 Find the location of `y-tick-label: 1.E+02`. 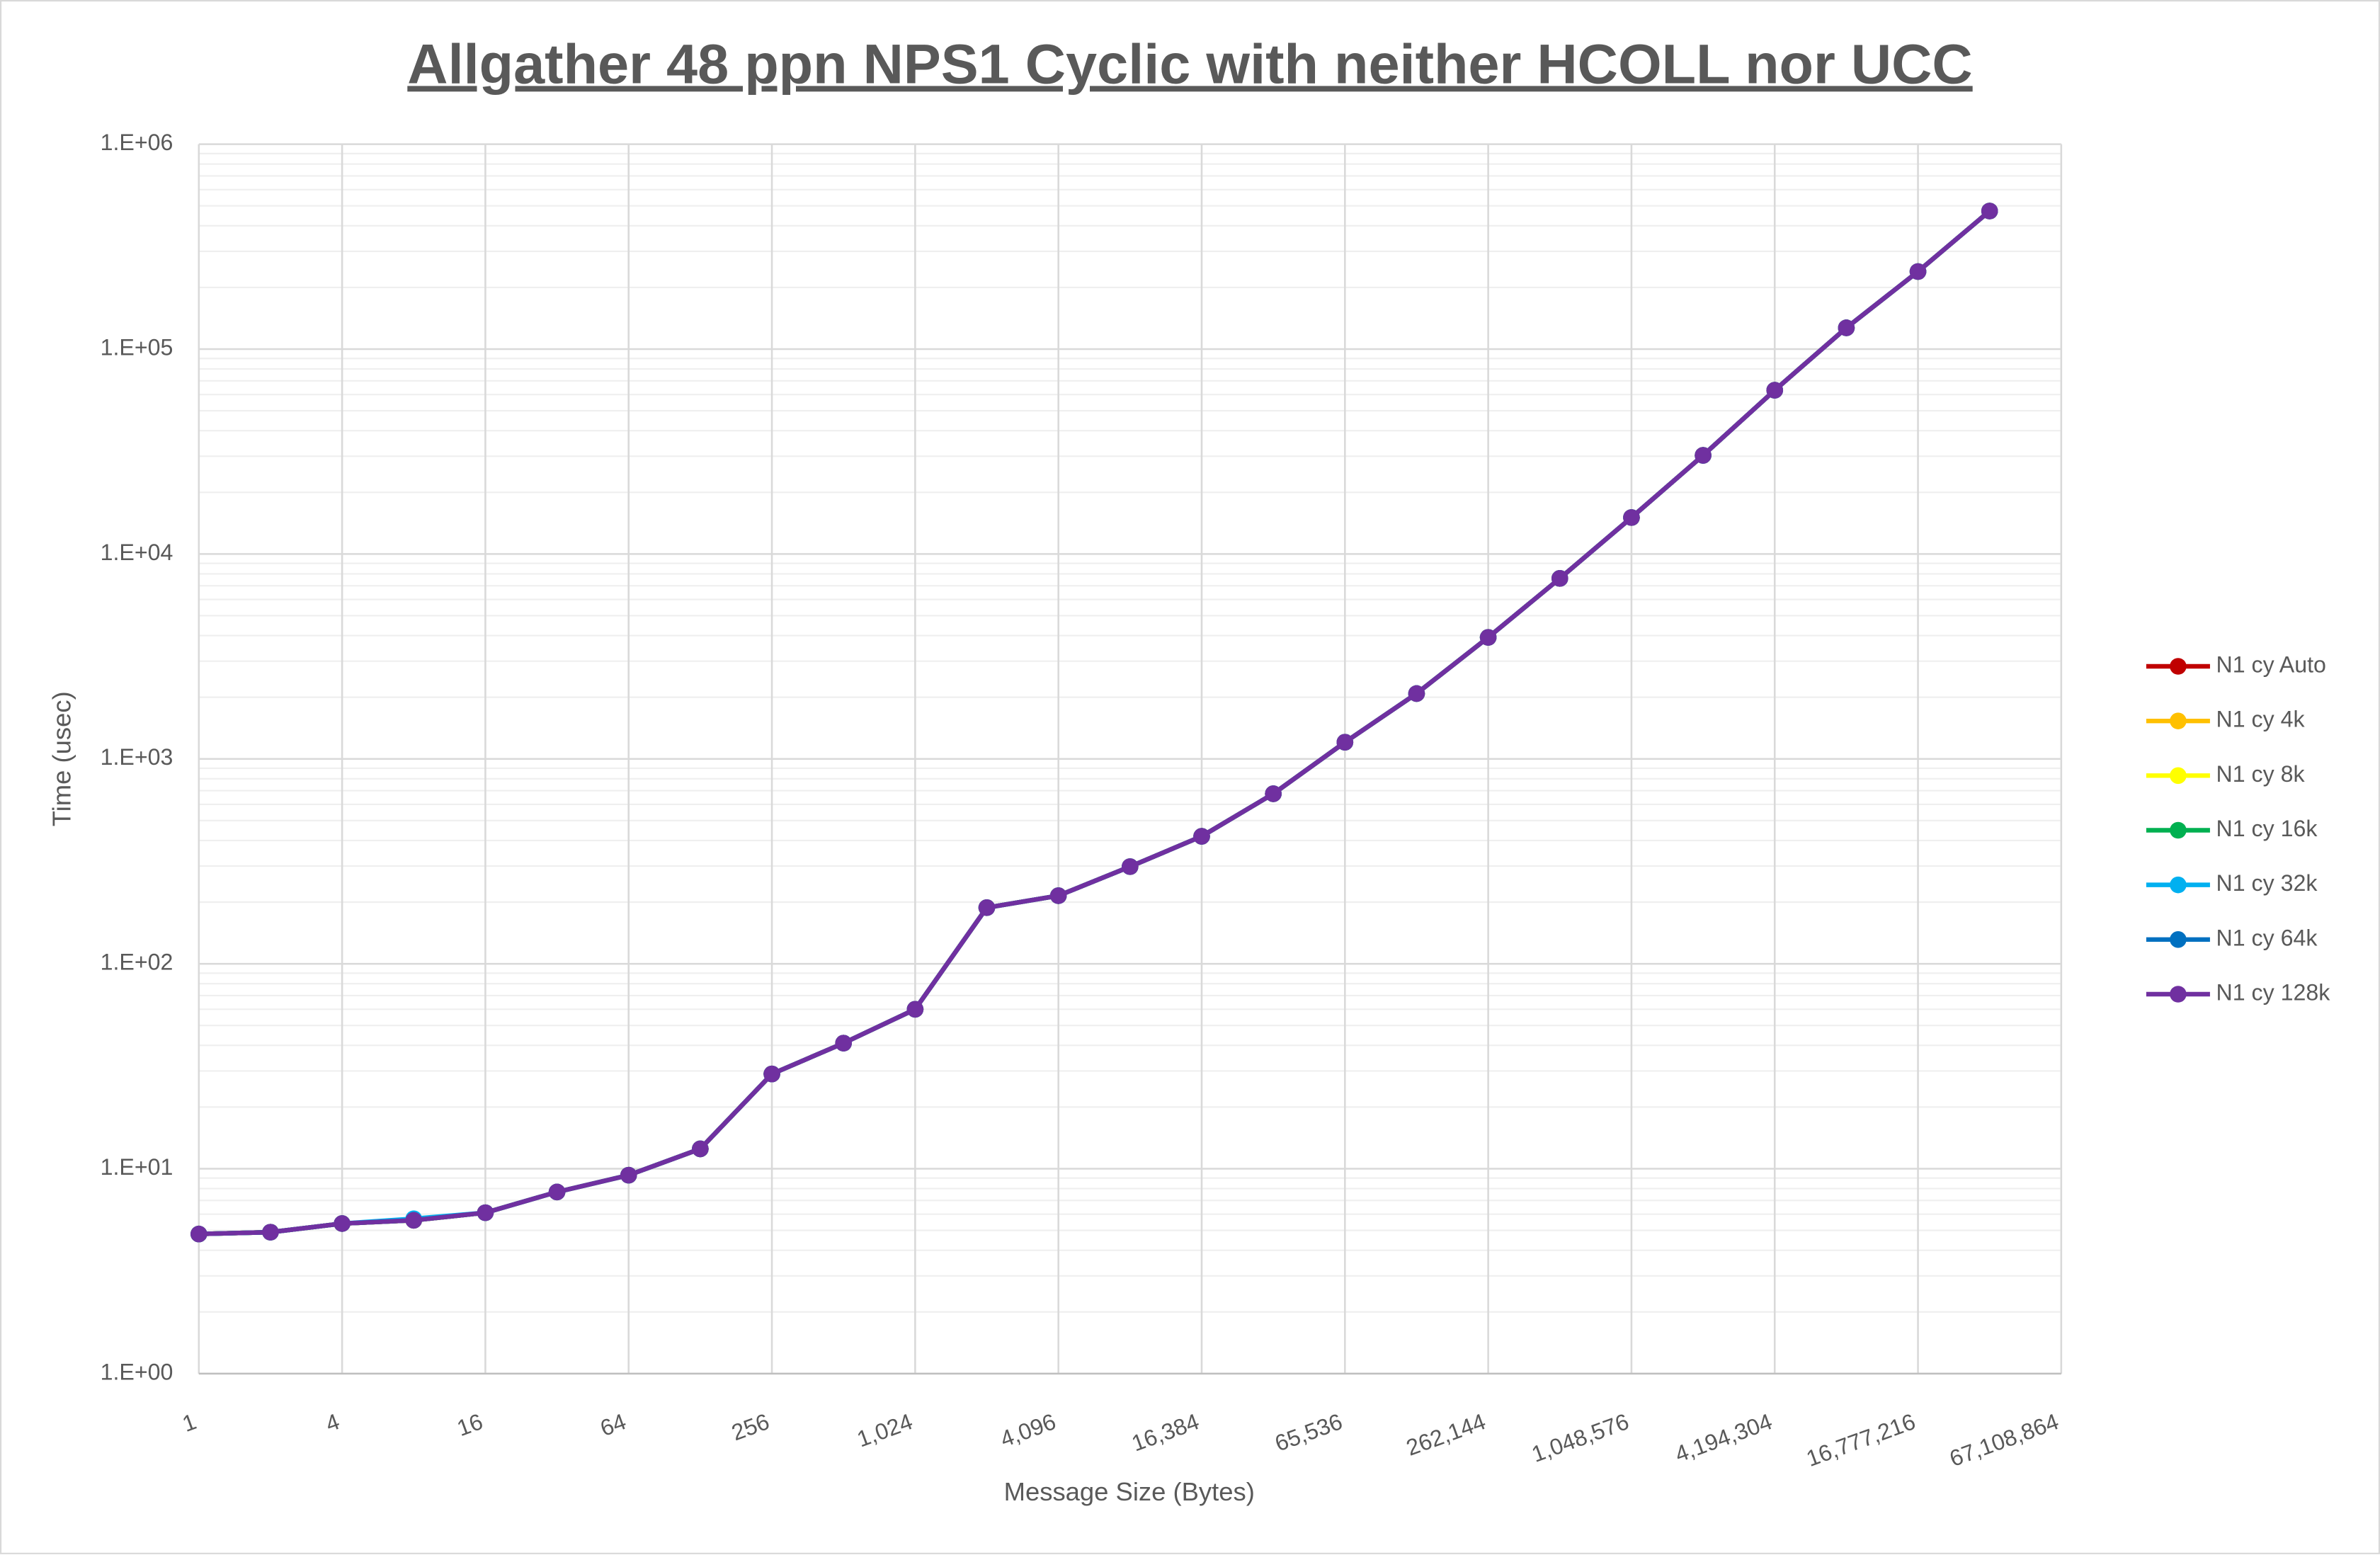

y-tick-label: 1.E+02 is located at coordinates (137, 963).